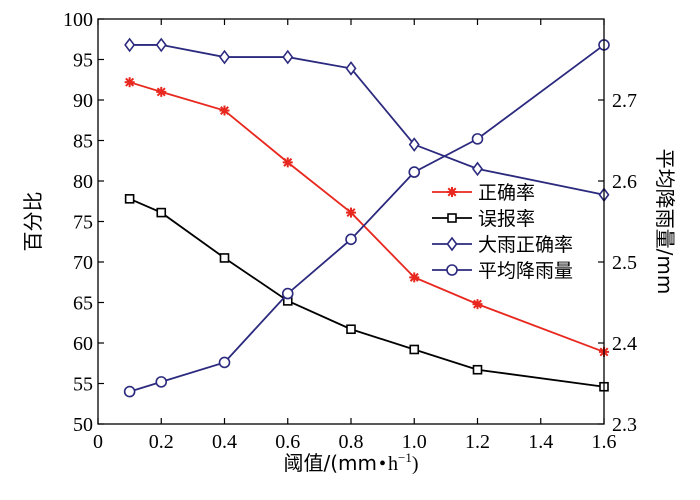 The height and width of the screenshot is (500, 700). What do you see at coordinates (287, 442) in the screenshot?
I see `x-tick-label: 0.6` at bounding box center [287, 442].